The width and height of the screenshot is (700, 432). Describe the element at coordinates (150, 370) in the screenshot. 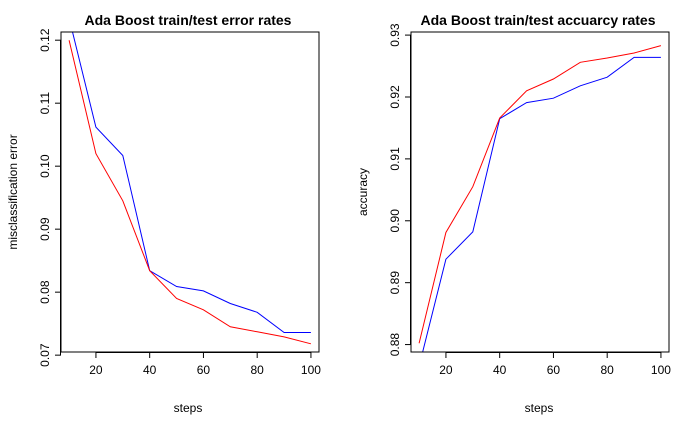

I see `error-chart-x-tick-label: 40` at that location.